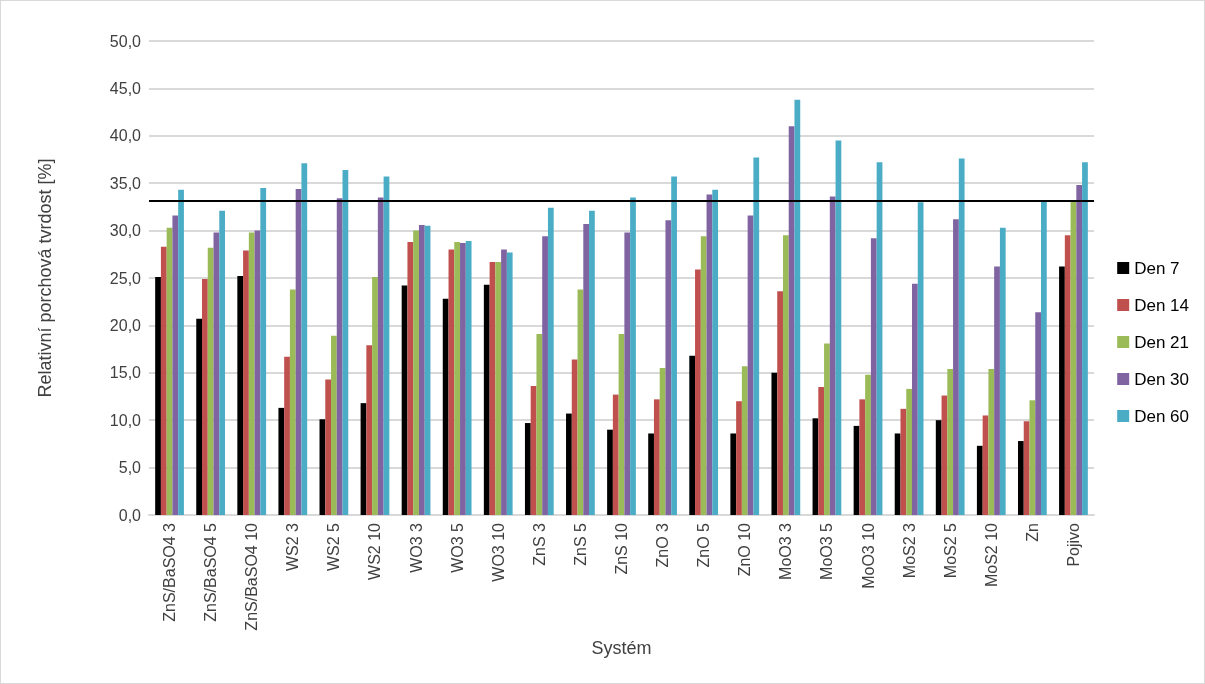 This screenshot has height=684, width=1205. Describe the element at coordinates (375, 551) in the screenshot. I see `x-tick-label: WS2 10` at that location.